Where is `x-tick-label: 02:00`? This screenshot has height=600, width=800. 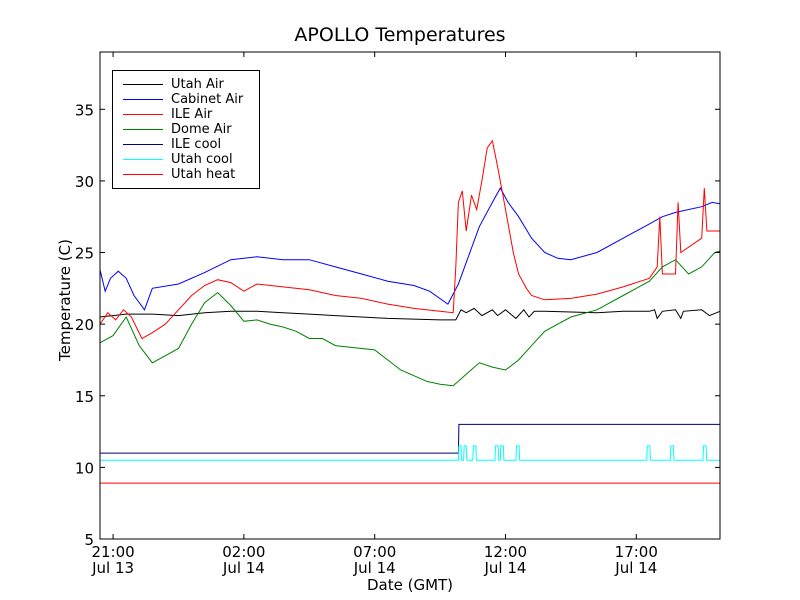
x-tick-label: 02:00 is located at coordinates (243, 552).